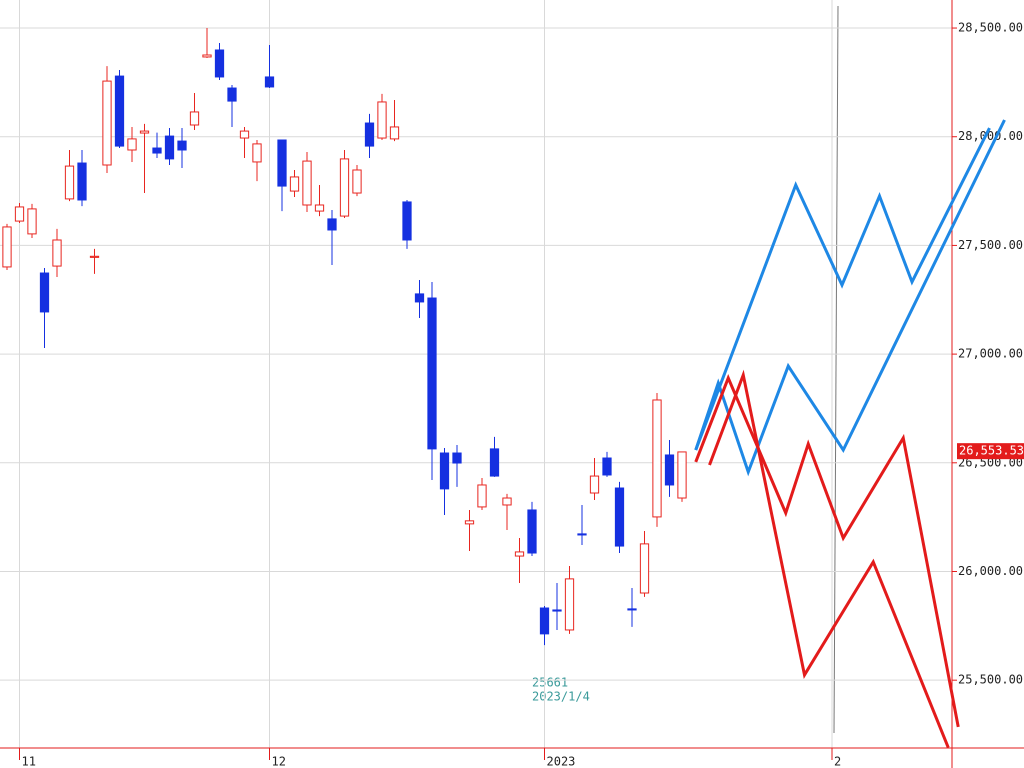  I want to click on annotation-date: 2023/1/4, so click(561, 697).